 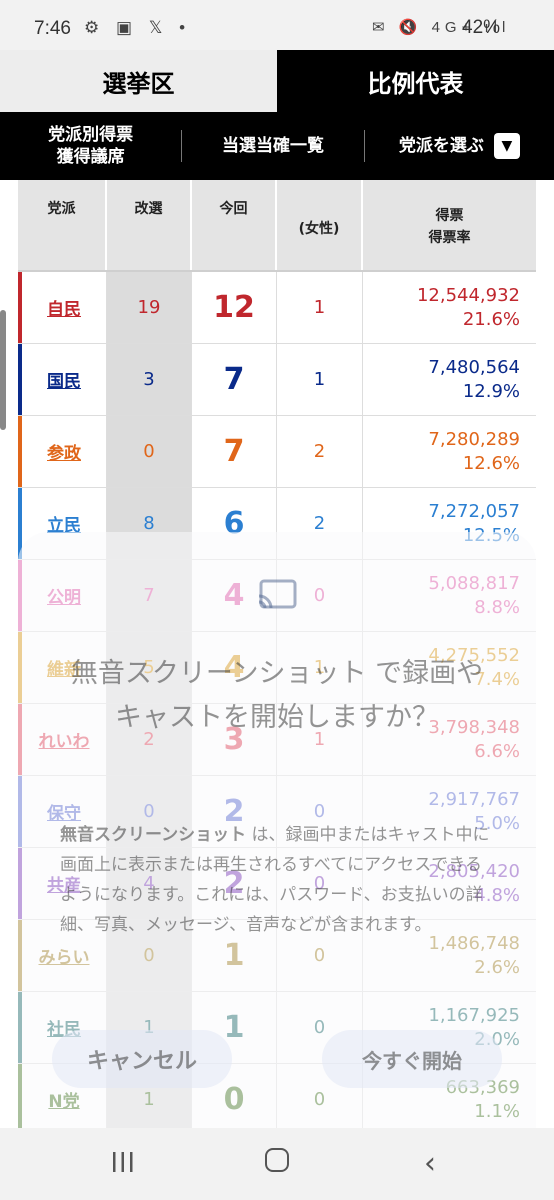 I want to click on start-now-button: 今すぐ開始, so click(x=412, y=1059).